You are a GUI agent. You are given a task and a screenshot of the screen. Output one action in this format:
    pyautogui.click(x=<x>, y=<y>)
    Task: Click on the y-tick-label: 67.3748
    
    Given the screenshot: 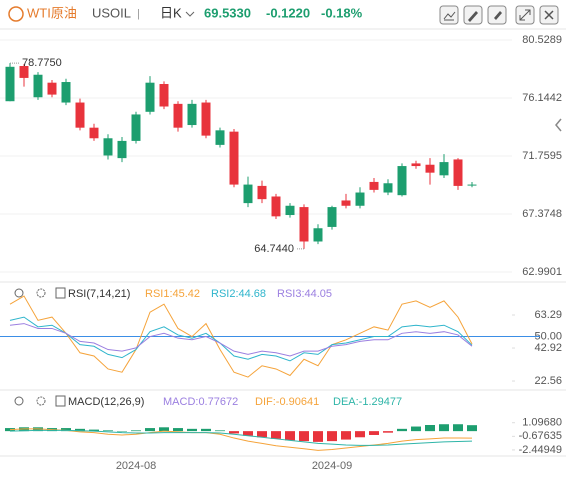 What is the action you would take?
    pyautogui.click(x=542, y=214)
    